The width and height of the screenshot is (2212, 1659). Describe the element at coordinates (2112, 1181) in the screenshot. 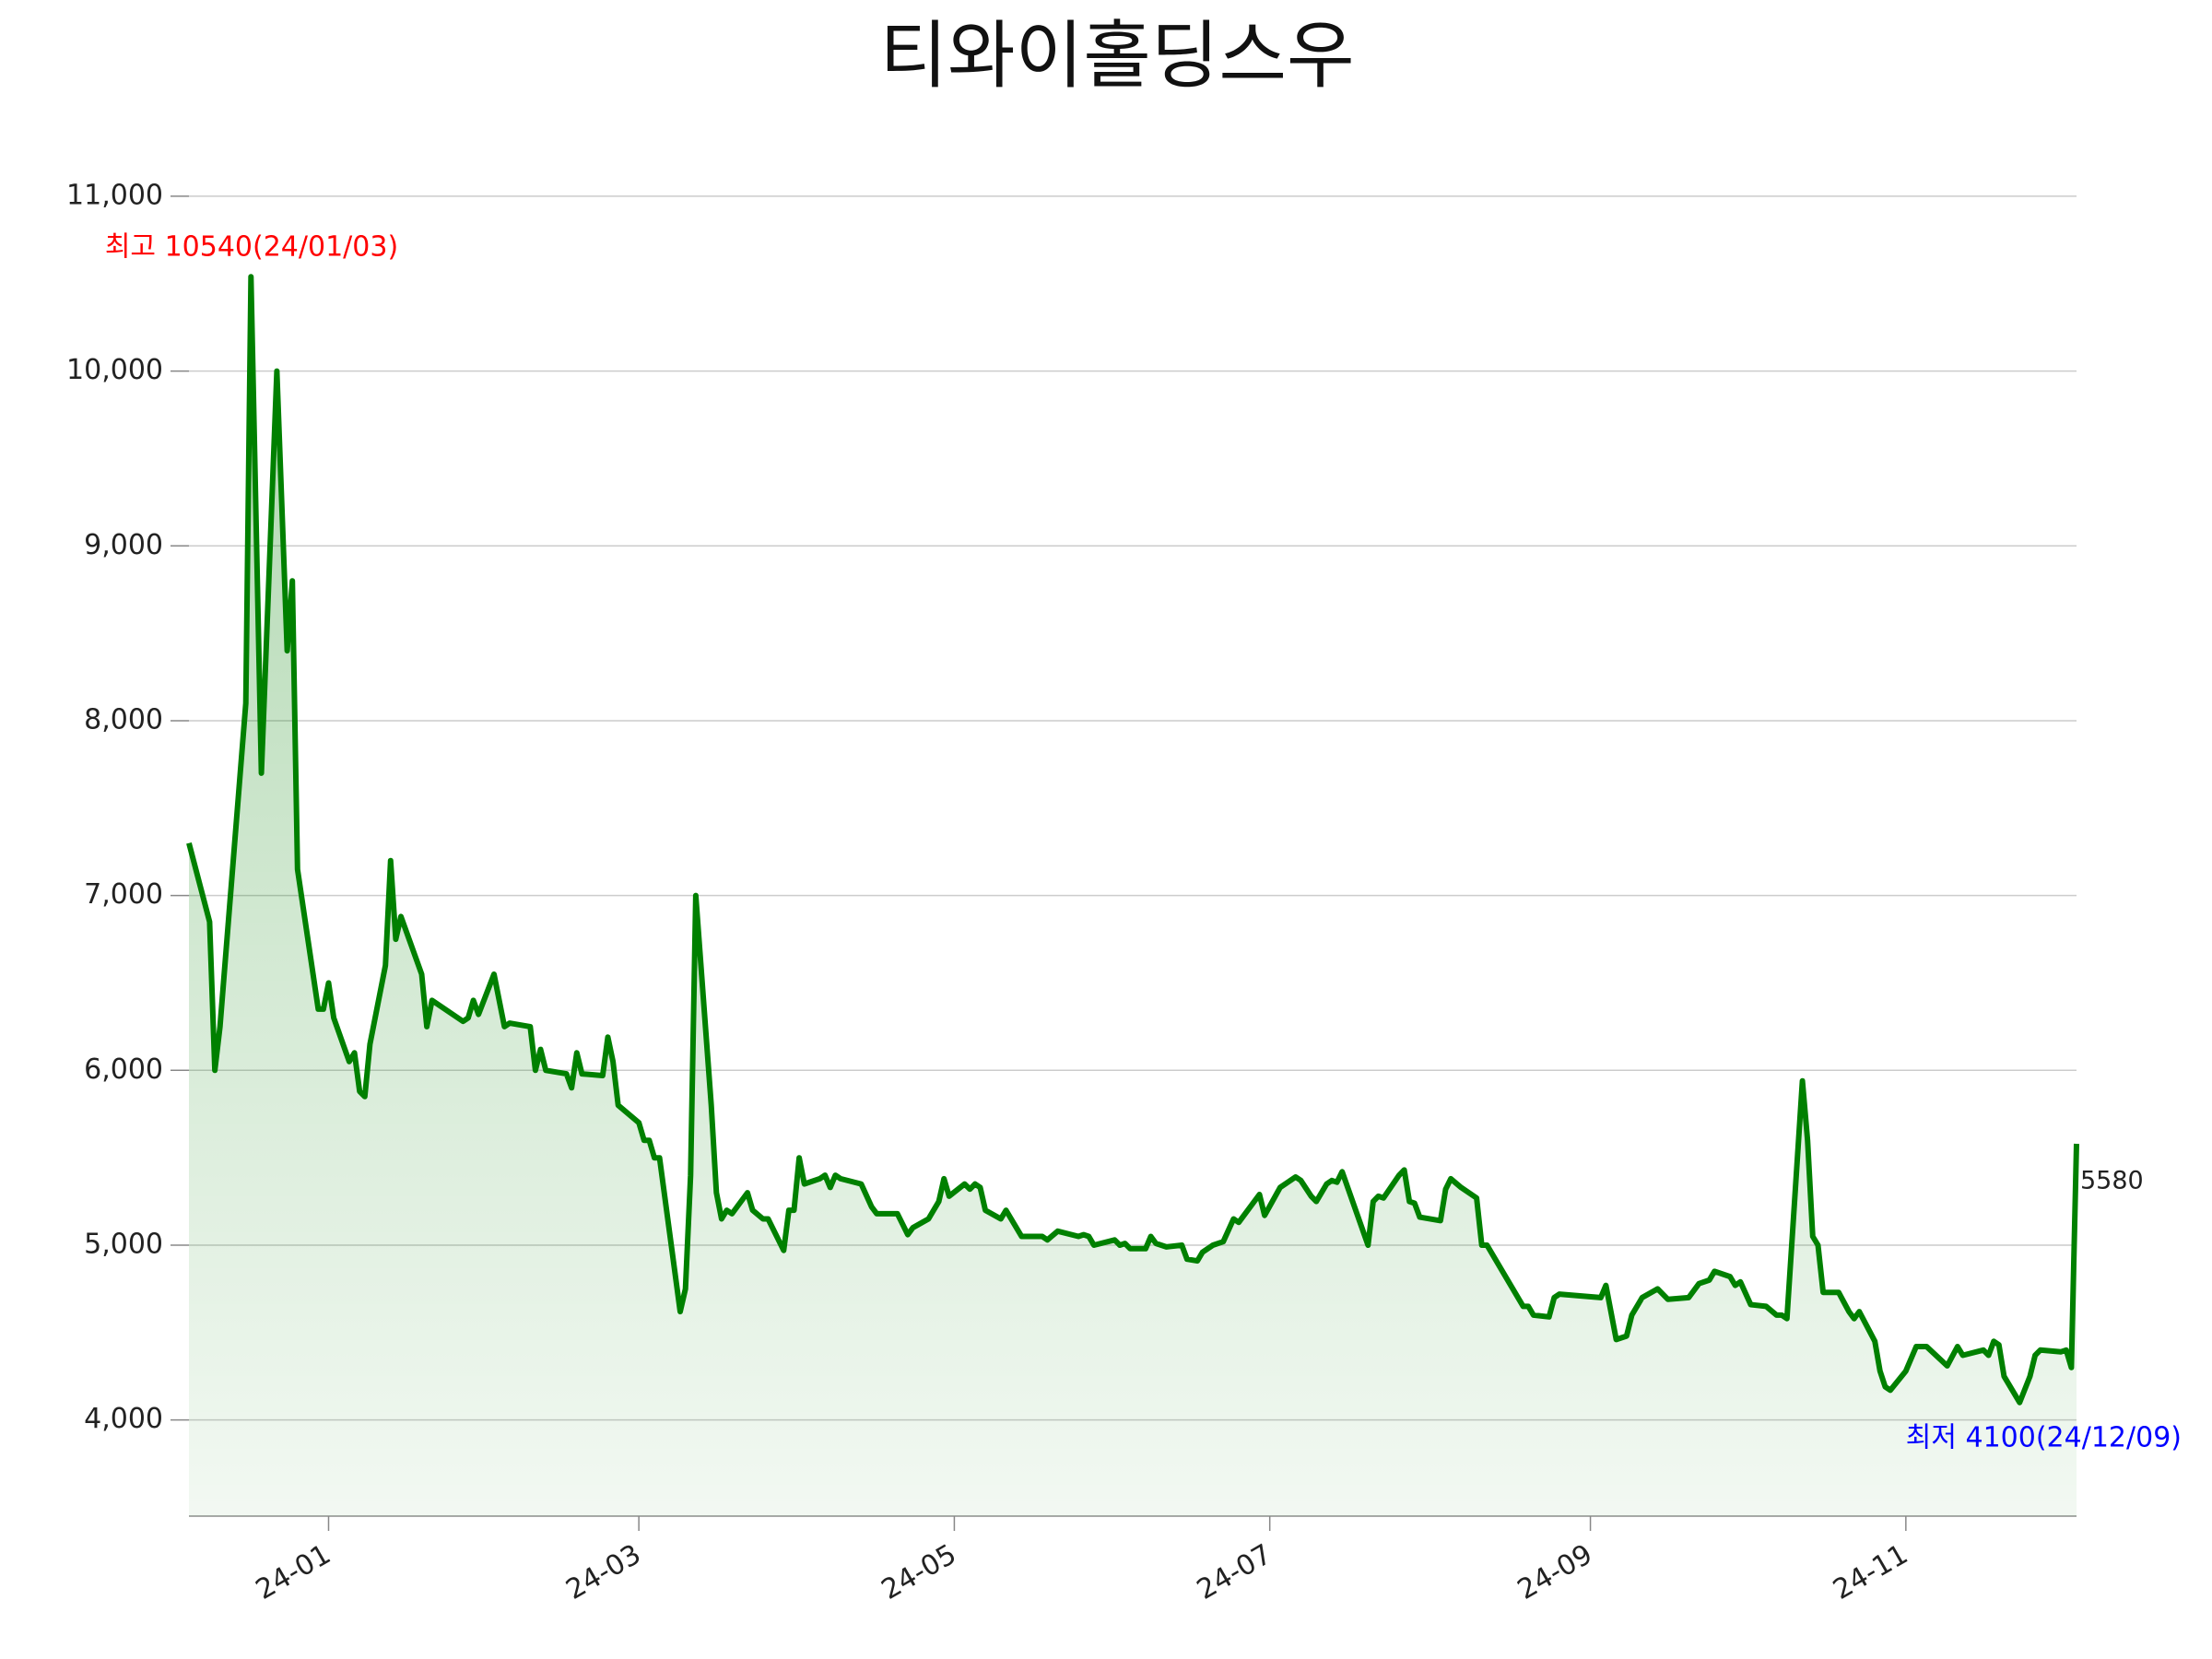

I see `annotation: 5580` at that location.